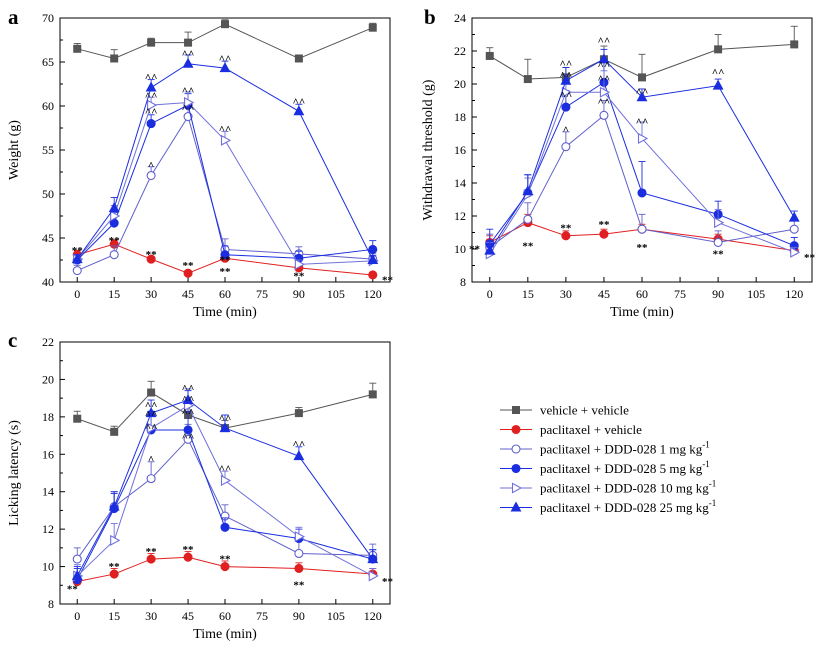  What do you see at coordinates (566, 294) in the screenshot?
I see `x-tick-label: 30` at bounding box center [566, 294].